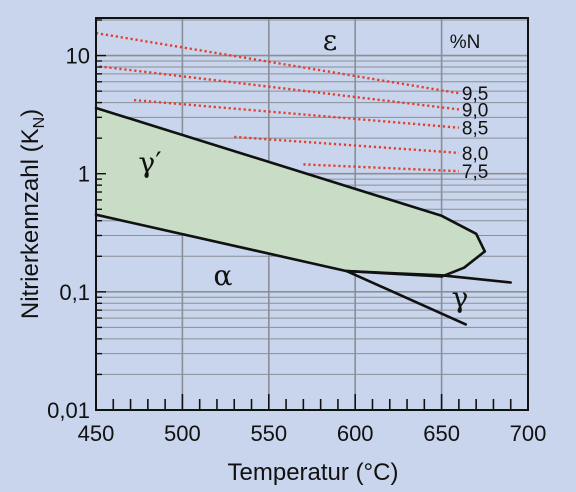 The width and height of the screenshot is (576, 492). Describe the element at coordinates (268, 433) in the screenshot. I see `x-tick-label: 550` at that location.